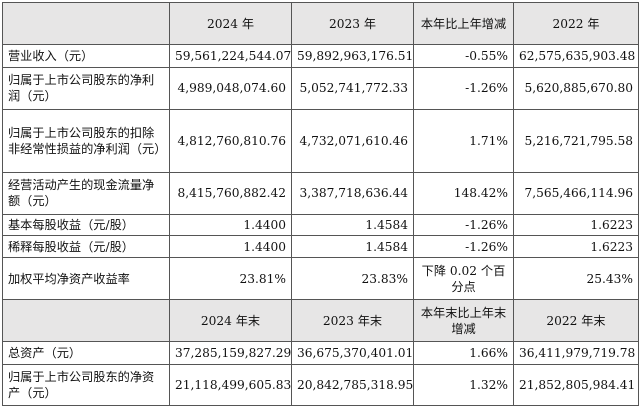  Describe the element at coordinates (576, 353) in the screenshot. I see `value-2022: 36,411,979,719.78` at that location.